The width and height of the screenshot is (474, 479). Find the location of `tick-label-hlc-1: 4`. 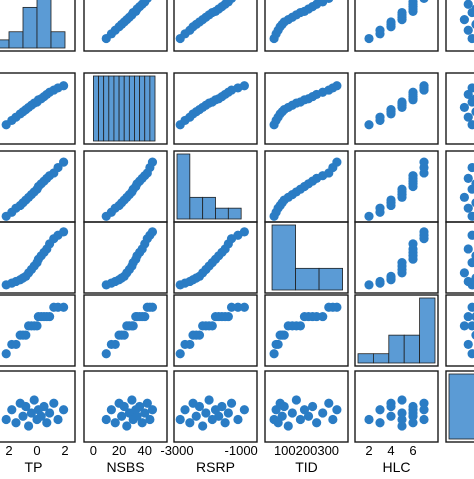

tick-label-hlc-1: 4 is located at coordinates (390, 450).